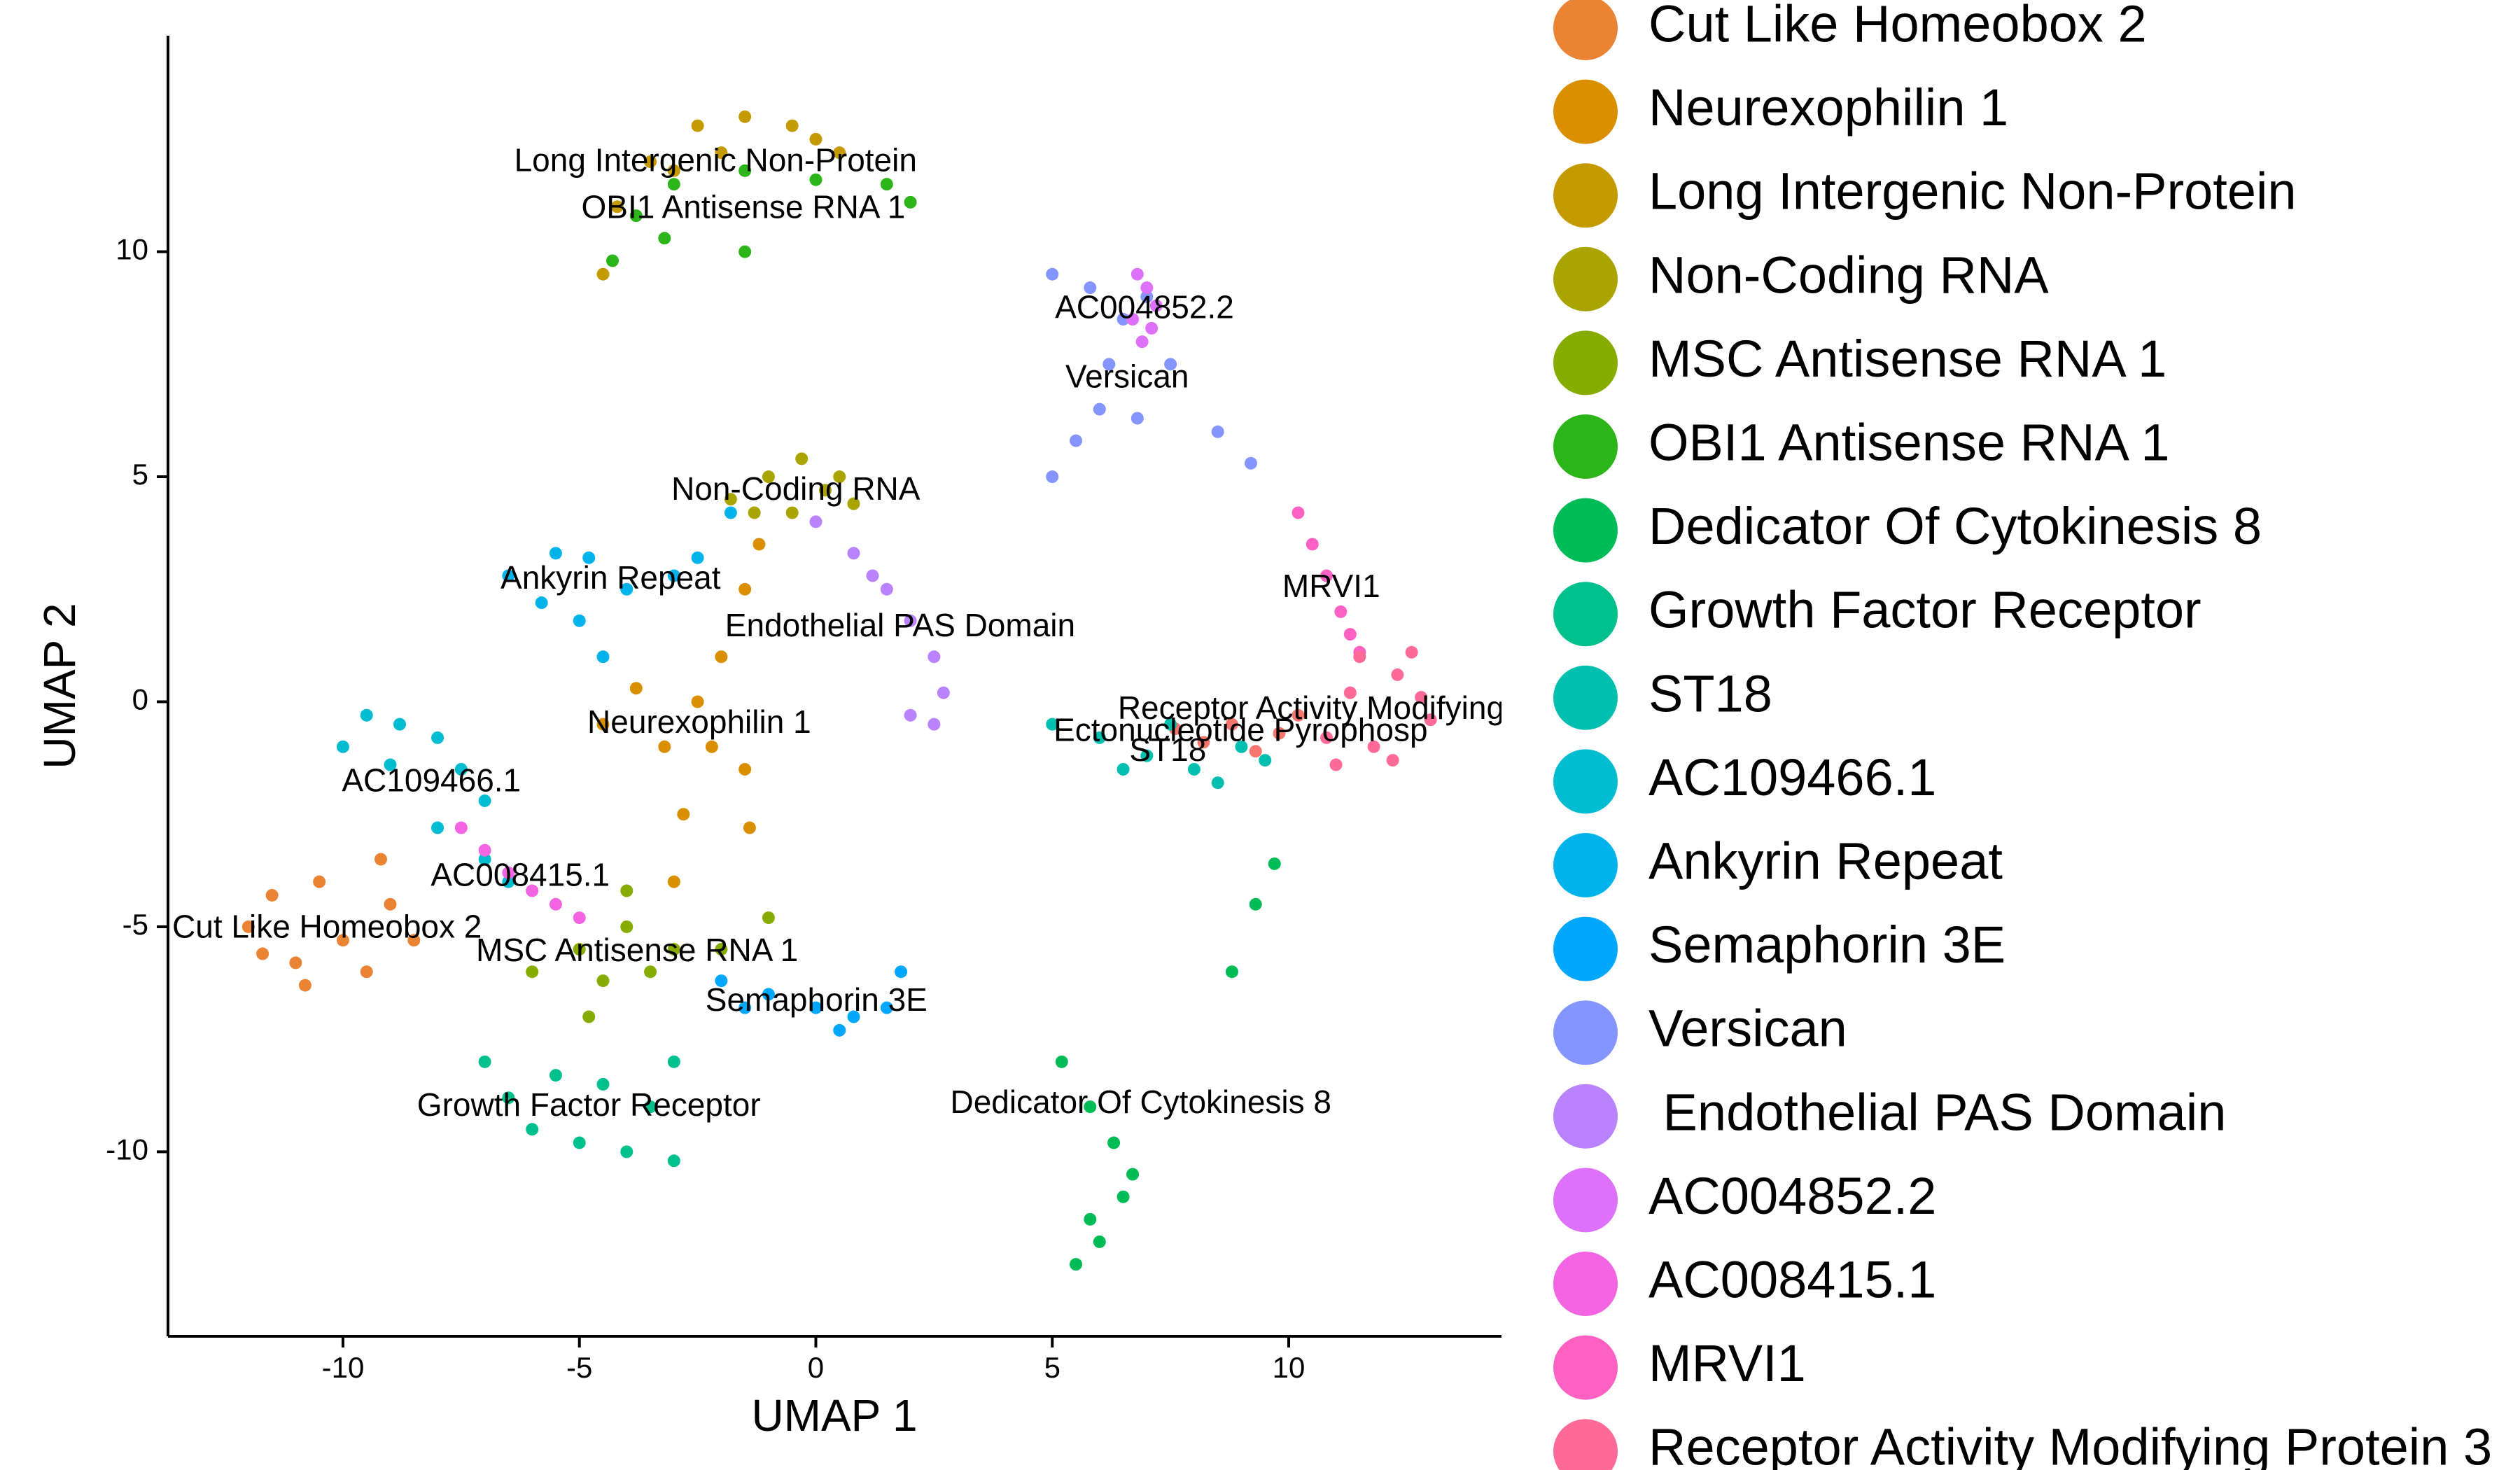 The height and width of the screenshot is (1470, 2520). I want to click on x-tick-label: -5, so click(579, 1367).